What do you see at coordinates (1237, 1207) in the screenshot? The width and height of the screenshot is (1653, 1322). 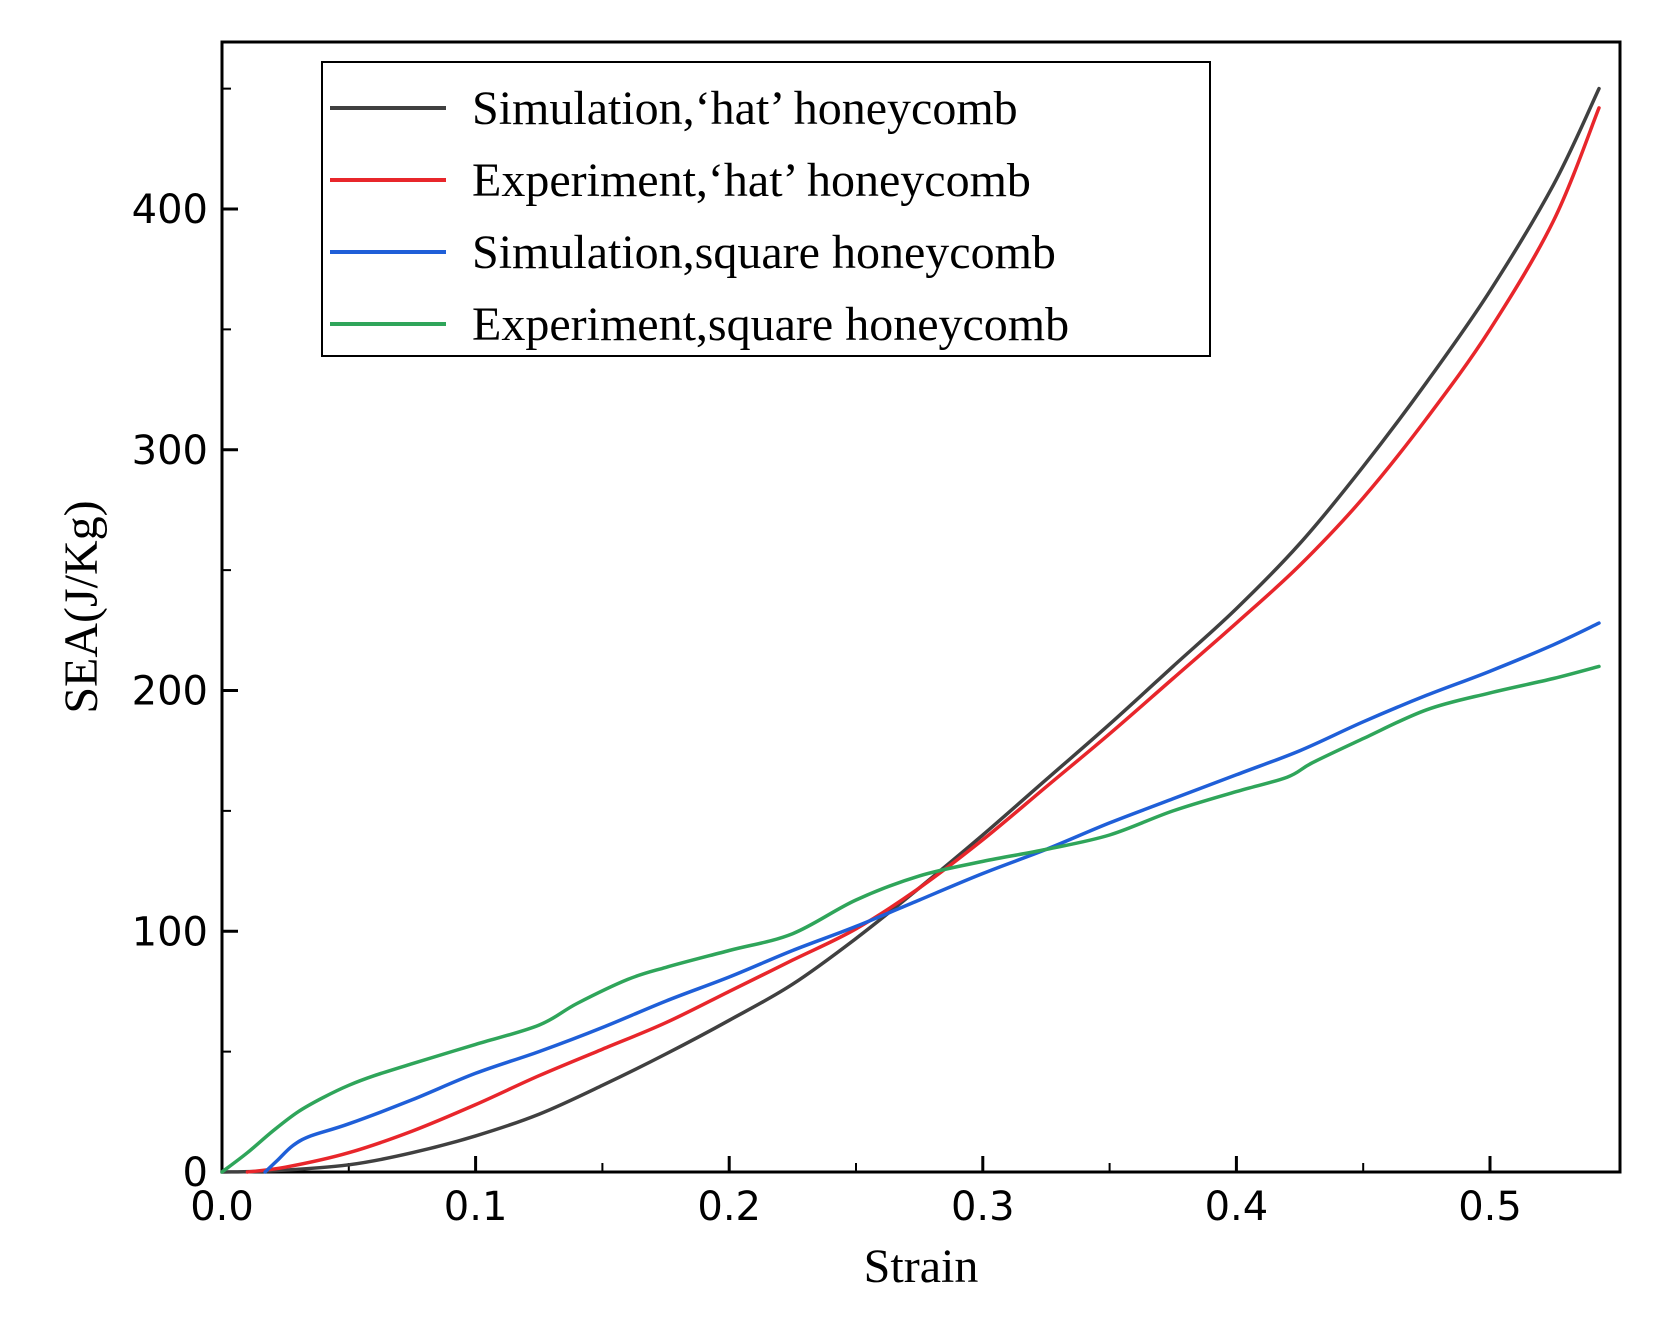 I see `x-tick-label: 0.4` at bounding box center [1237, 1207].